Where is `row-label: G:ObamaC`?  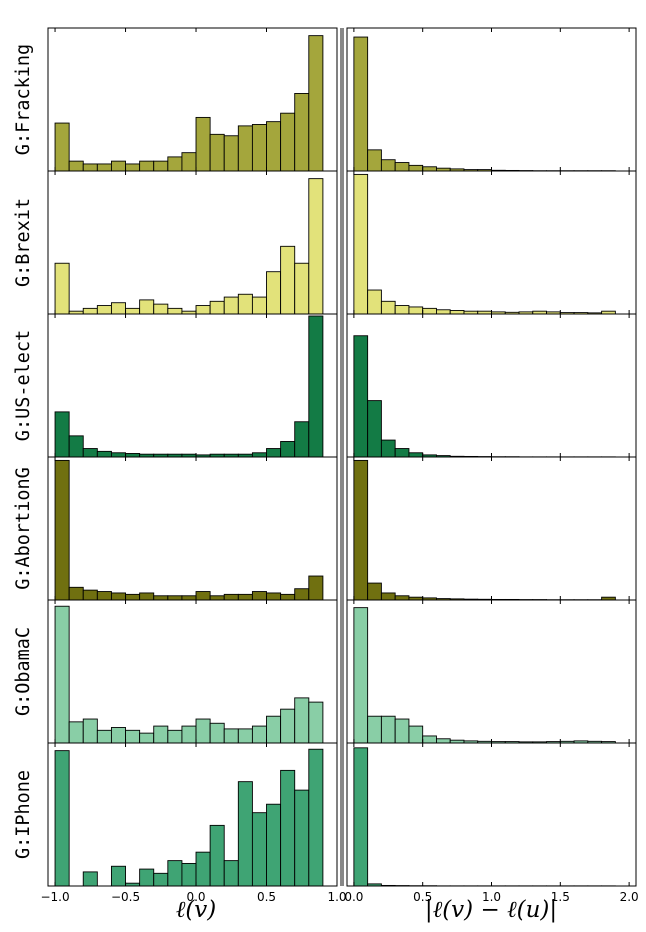 row-label: G:ObamaC is located at coordinates (23, 671).